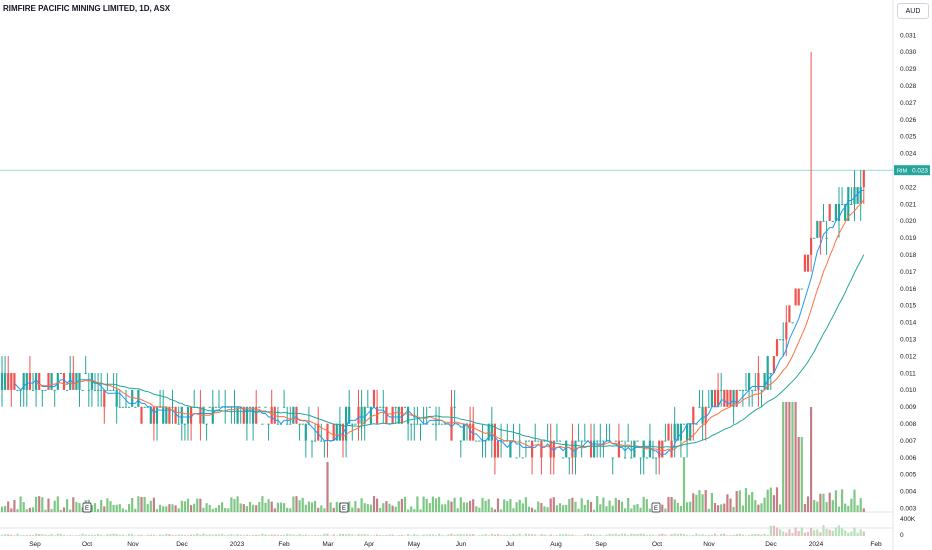  What do you see at coordinates (87, 544) in the screenshot?
I see `x-tick-label: Oct` at bounding box center [87, 544].